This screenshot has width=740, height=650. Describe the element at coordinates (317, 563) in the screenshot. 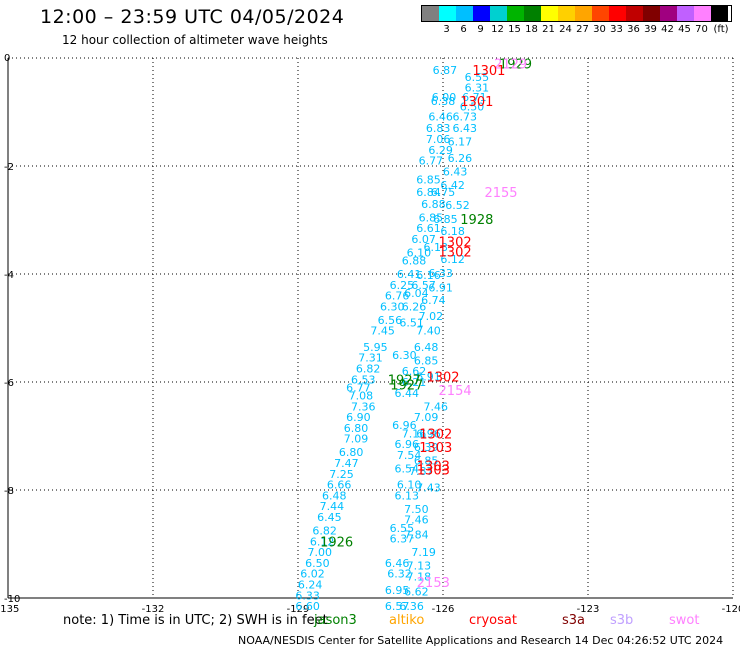

I see `wave-height-label: 6.50` at that location.